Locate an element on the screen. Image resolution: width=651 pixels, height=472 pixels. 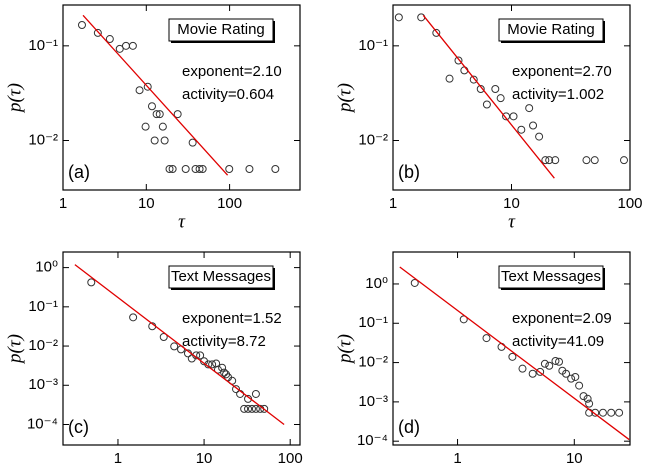
x-tick-label: 1 is located at coordinates (457, 458).